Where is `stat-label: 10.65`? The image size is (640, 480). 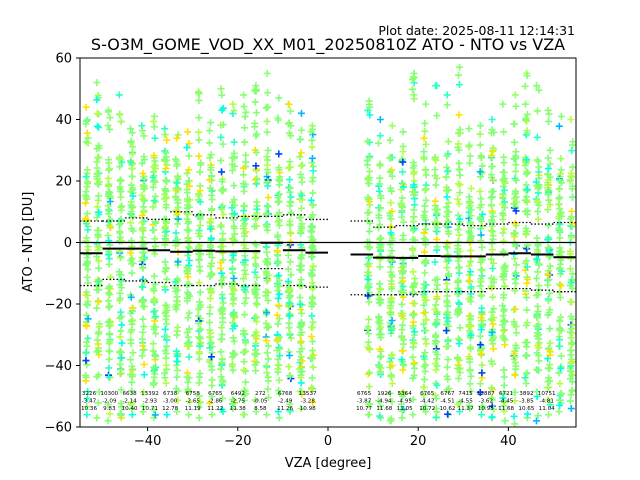 stat-label: 10.65 is located at coordinates (526, 409).